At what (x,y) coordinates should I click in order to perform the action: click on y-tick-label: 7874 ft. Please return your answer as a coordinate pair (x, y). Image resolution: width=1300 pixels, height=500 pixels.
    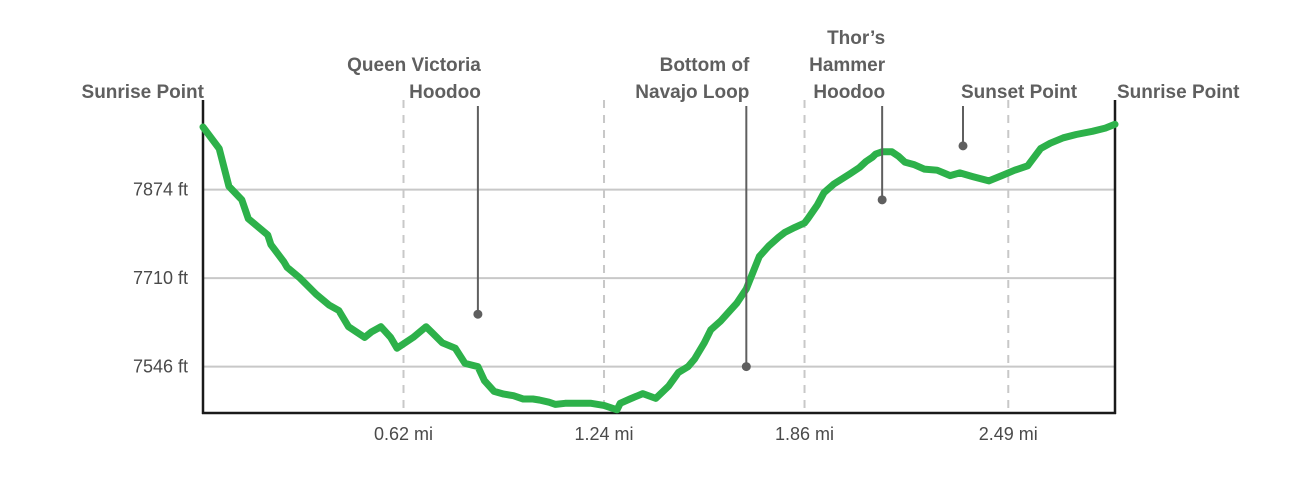
    Looking at the image, I should click on (160, 190).